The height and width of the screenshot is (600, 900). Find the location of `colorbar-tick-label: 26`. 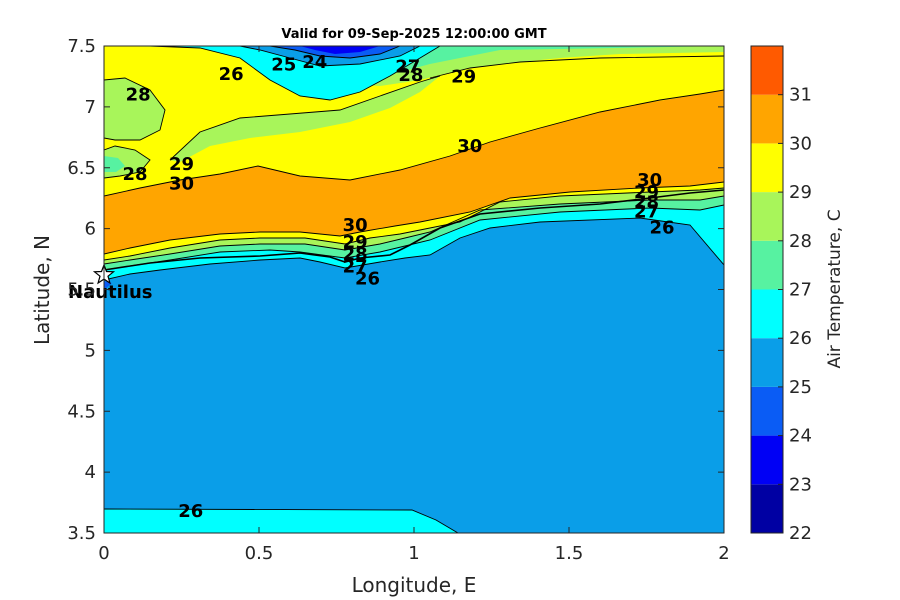

colorbar-tick-label: 26 is located at coordinates (800, 338).